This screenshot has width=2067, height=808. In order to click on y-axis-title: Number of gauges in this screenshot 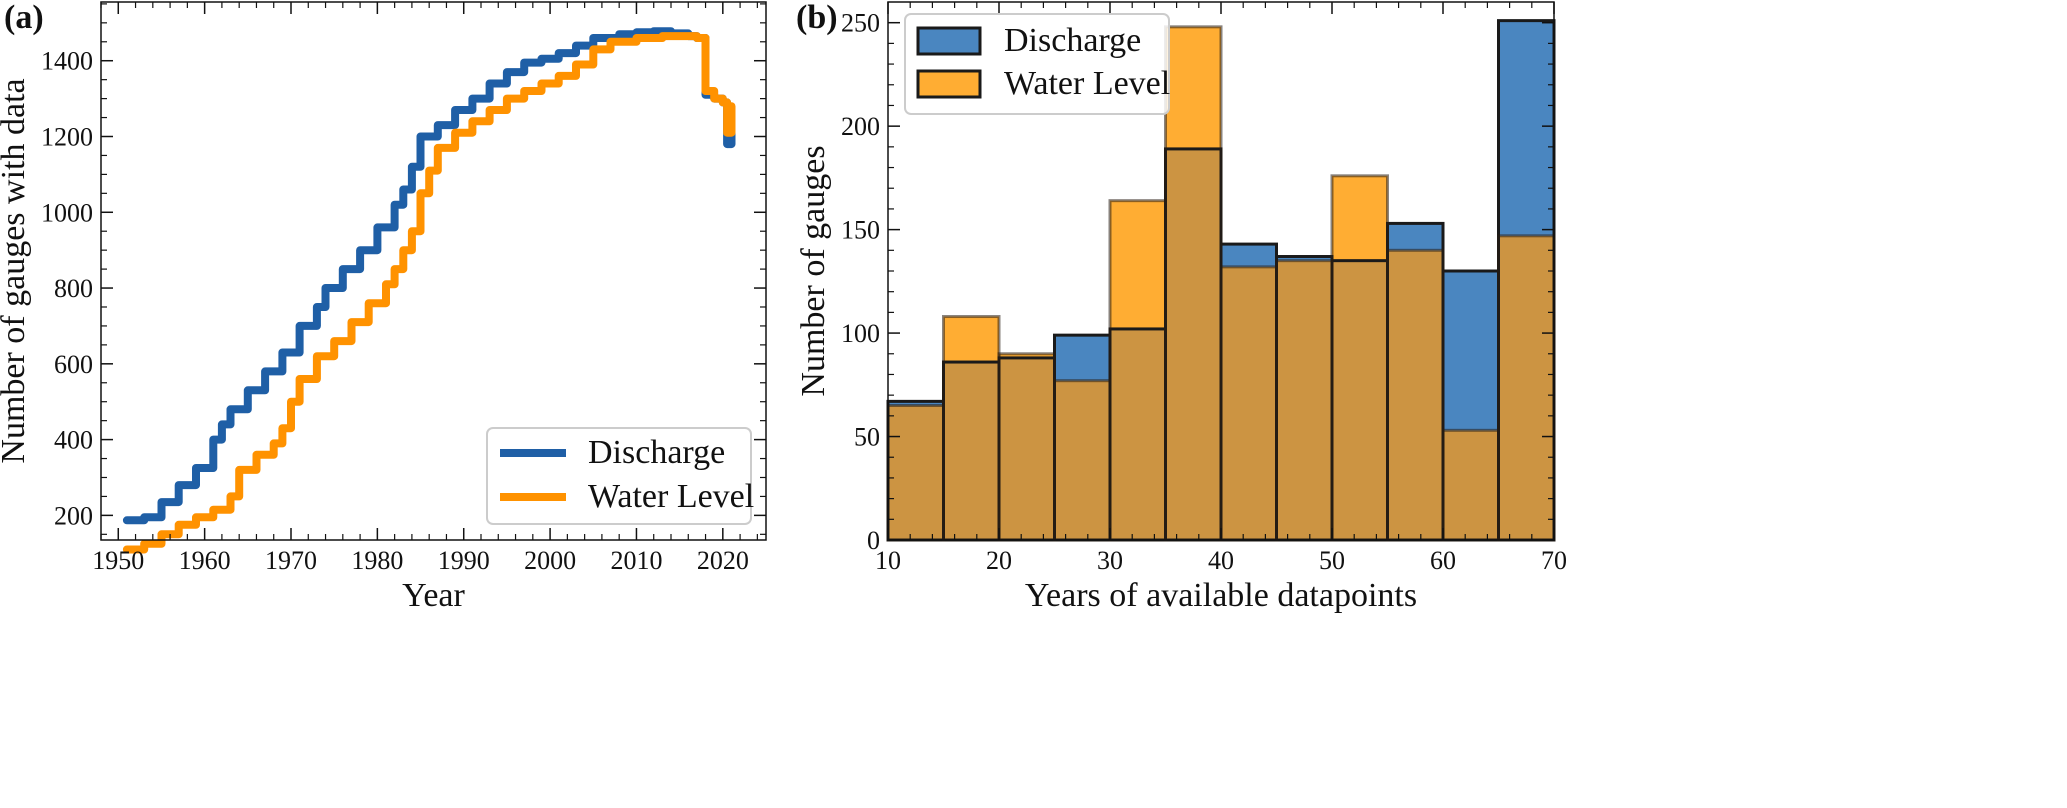, I will do `click(813, 270)`.